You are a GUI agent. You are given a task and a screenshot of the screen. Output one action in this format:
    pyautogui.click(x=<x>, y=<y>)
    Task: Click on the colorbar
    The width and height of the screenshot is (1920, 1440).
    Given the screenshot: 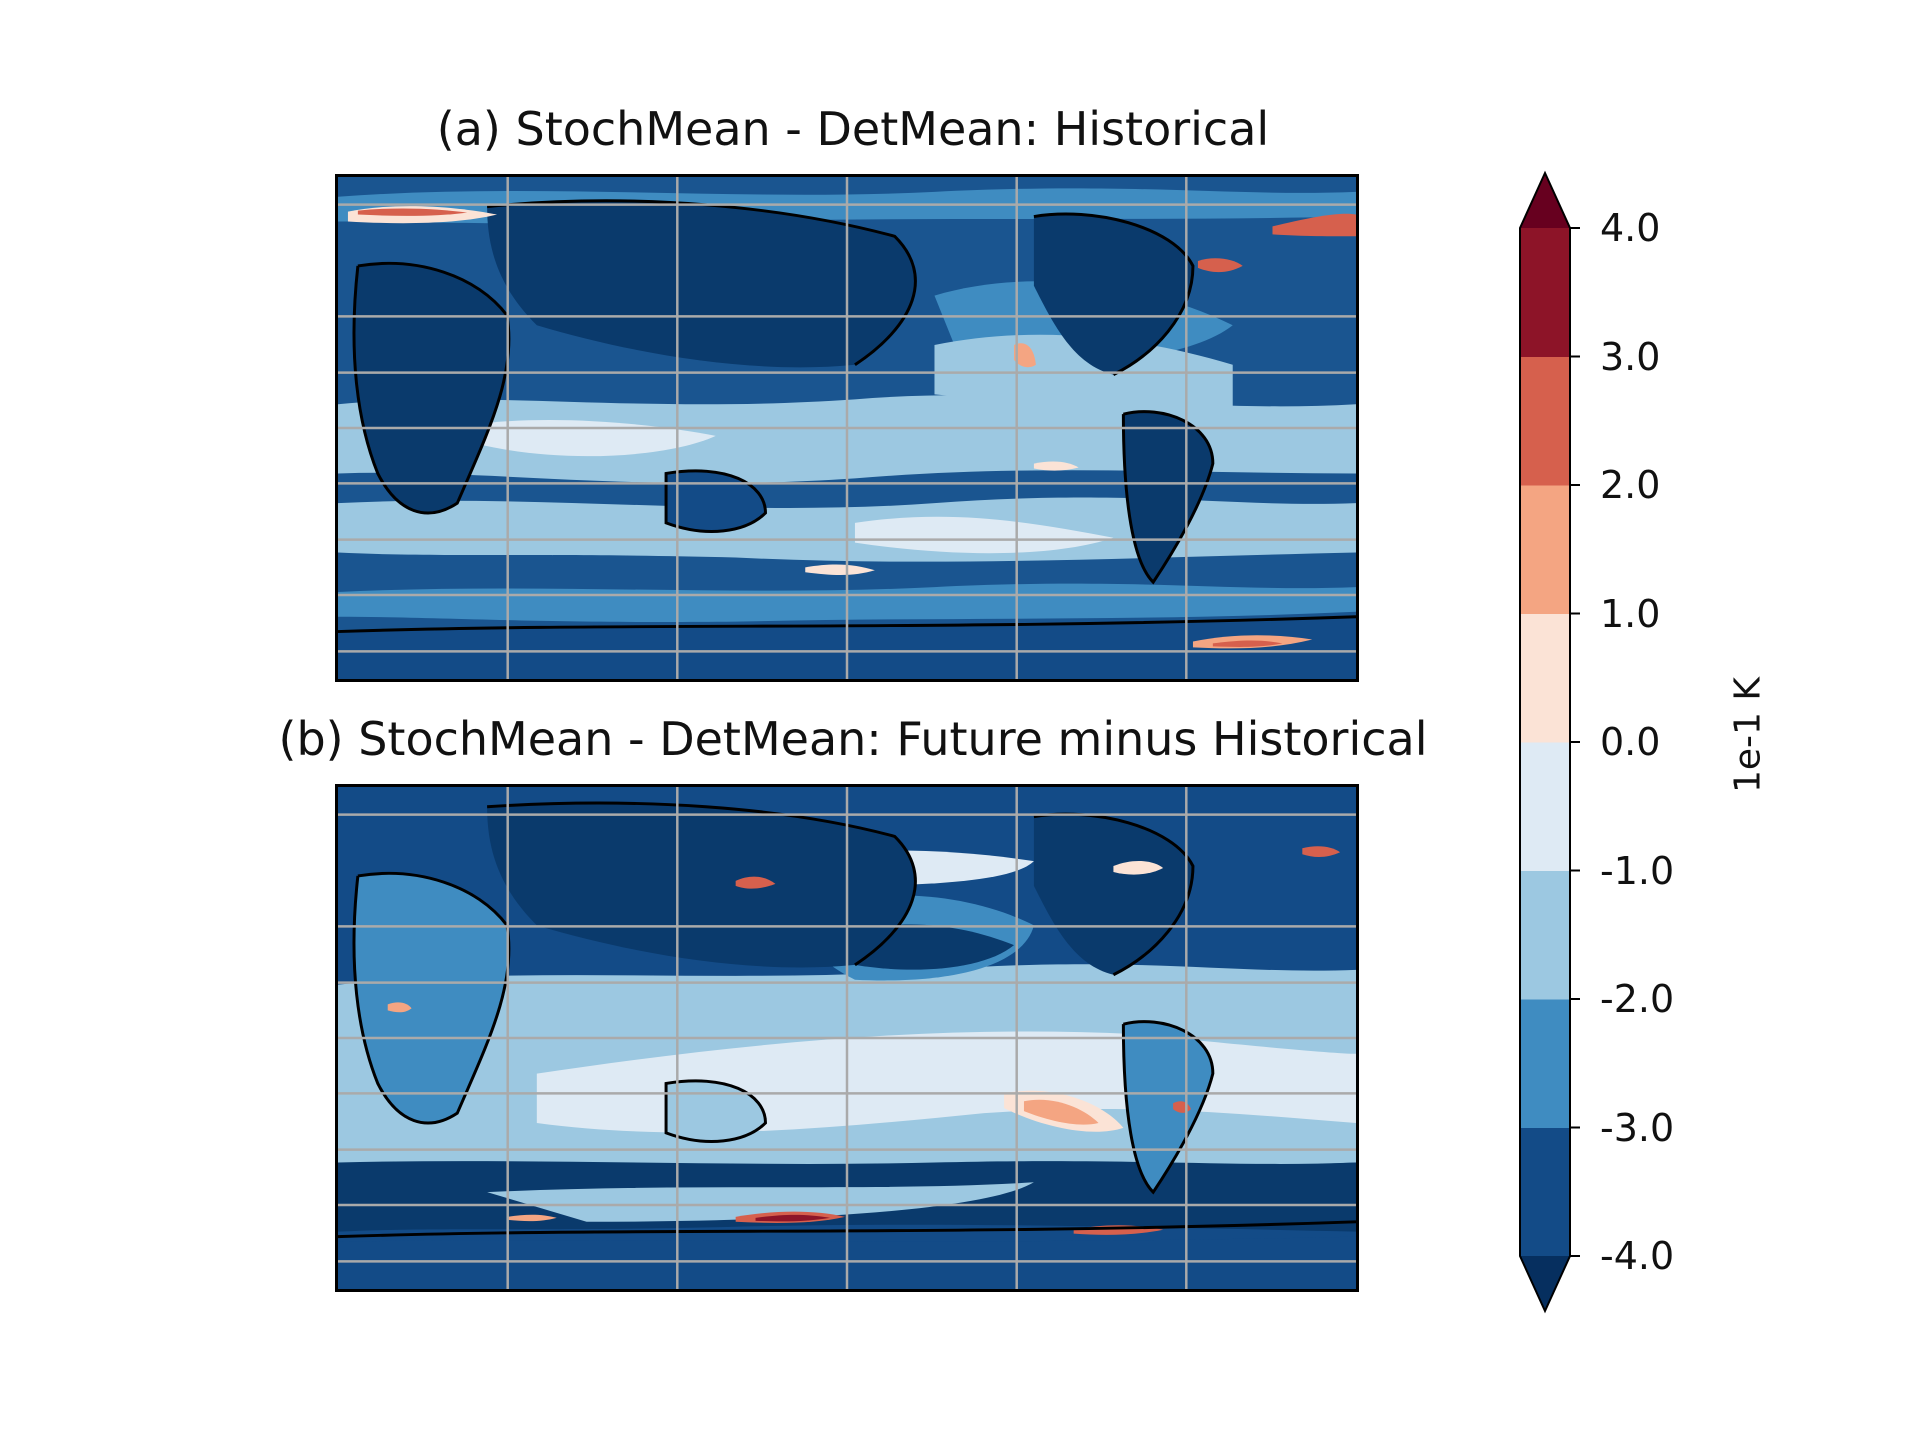 What is the action you would take?
    pyautogui.click(x=1549, y=742)
    